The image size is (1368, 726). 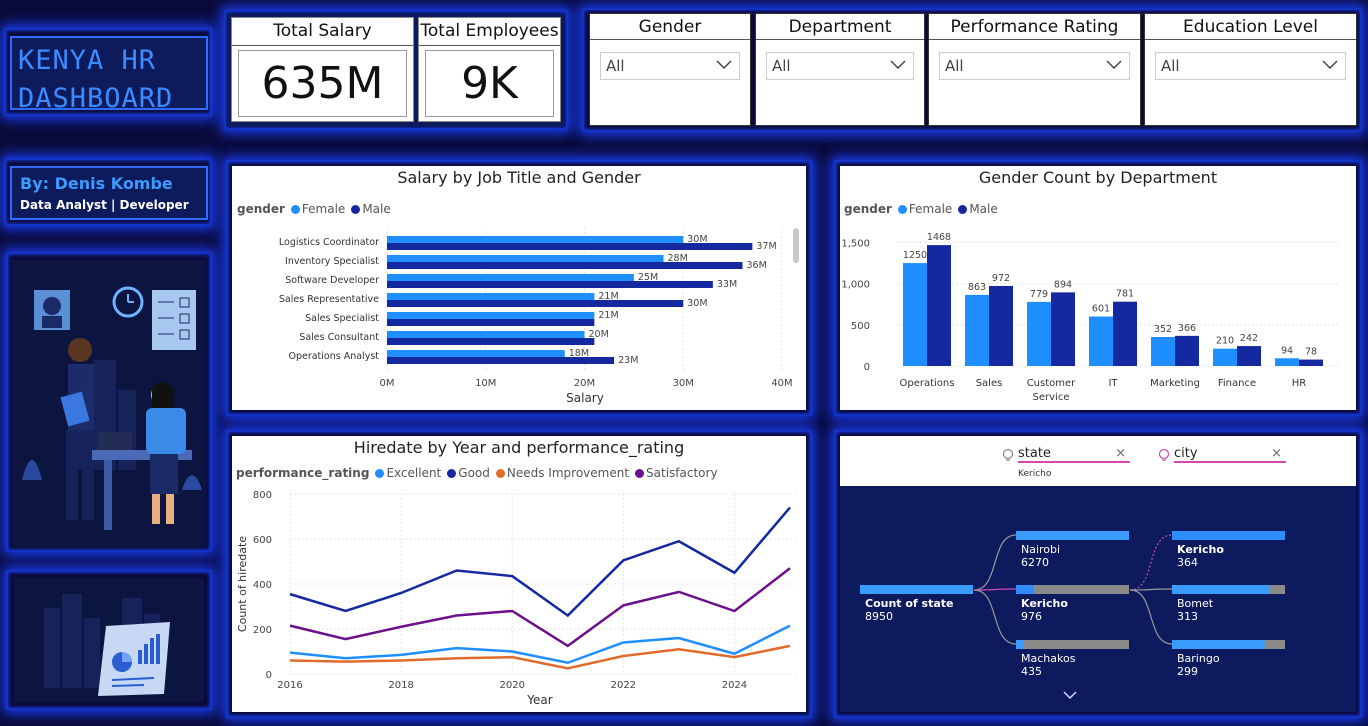 I want to click on slicer-label: Gender, so click(x=670, y=27).